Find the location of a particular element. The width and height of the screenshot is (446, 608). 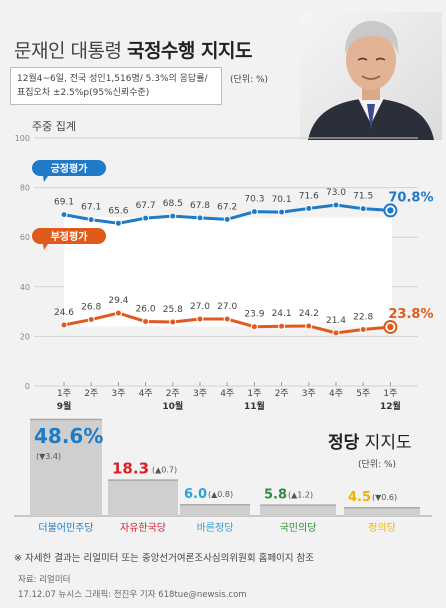

party-chart-title: 정당 지지도 is located at coordinates (370, 440).